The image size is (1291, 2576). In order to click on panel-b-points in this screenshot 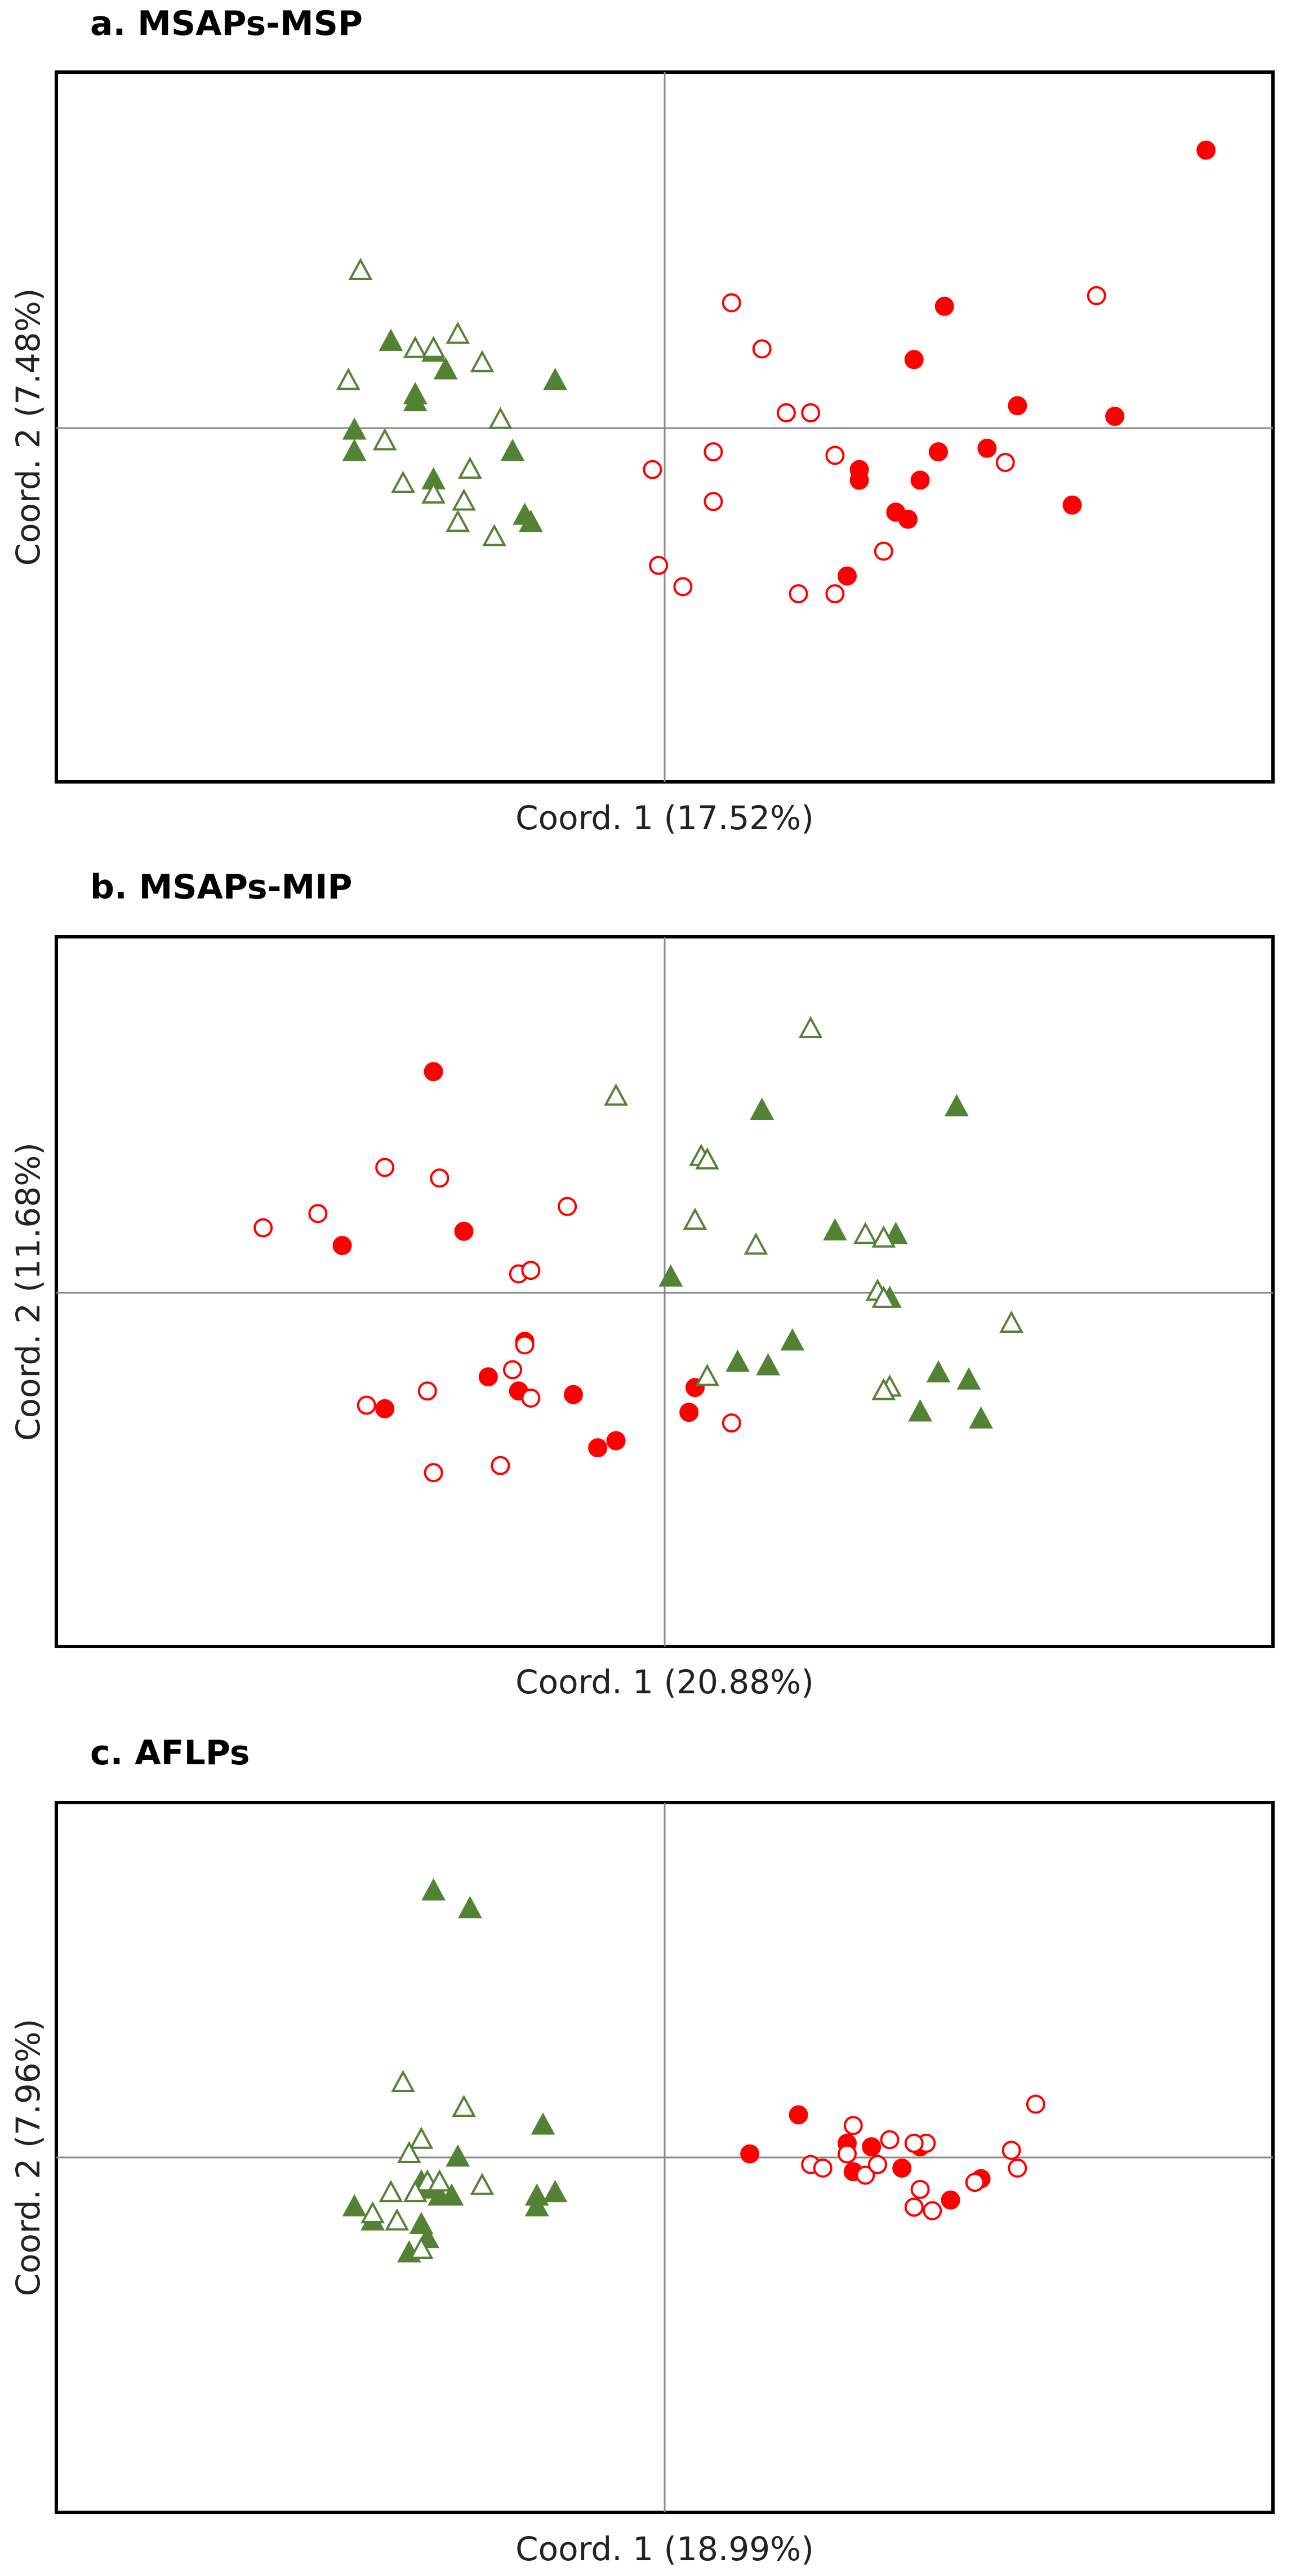, I will do `click(638, 1249)`.